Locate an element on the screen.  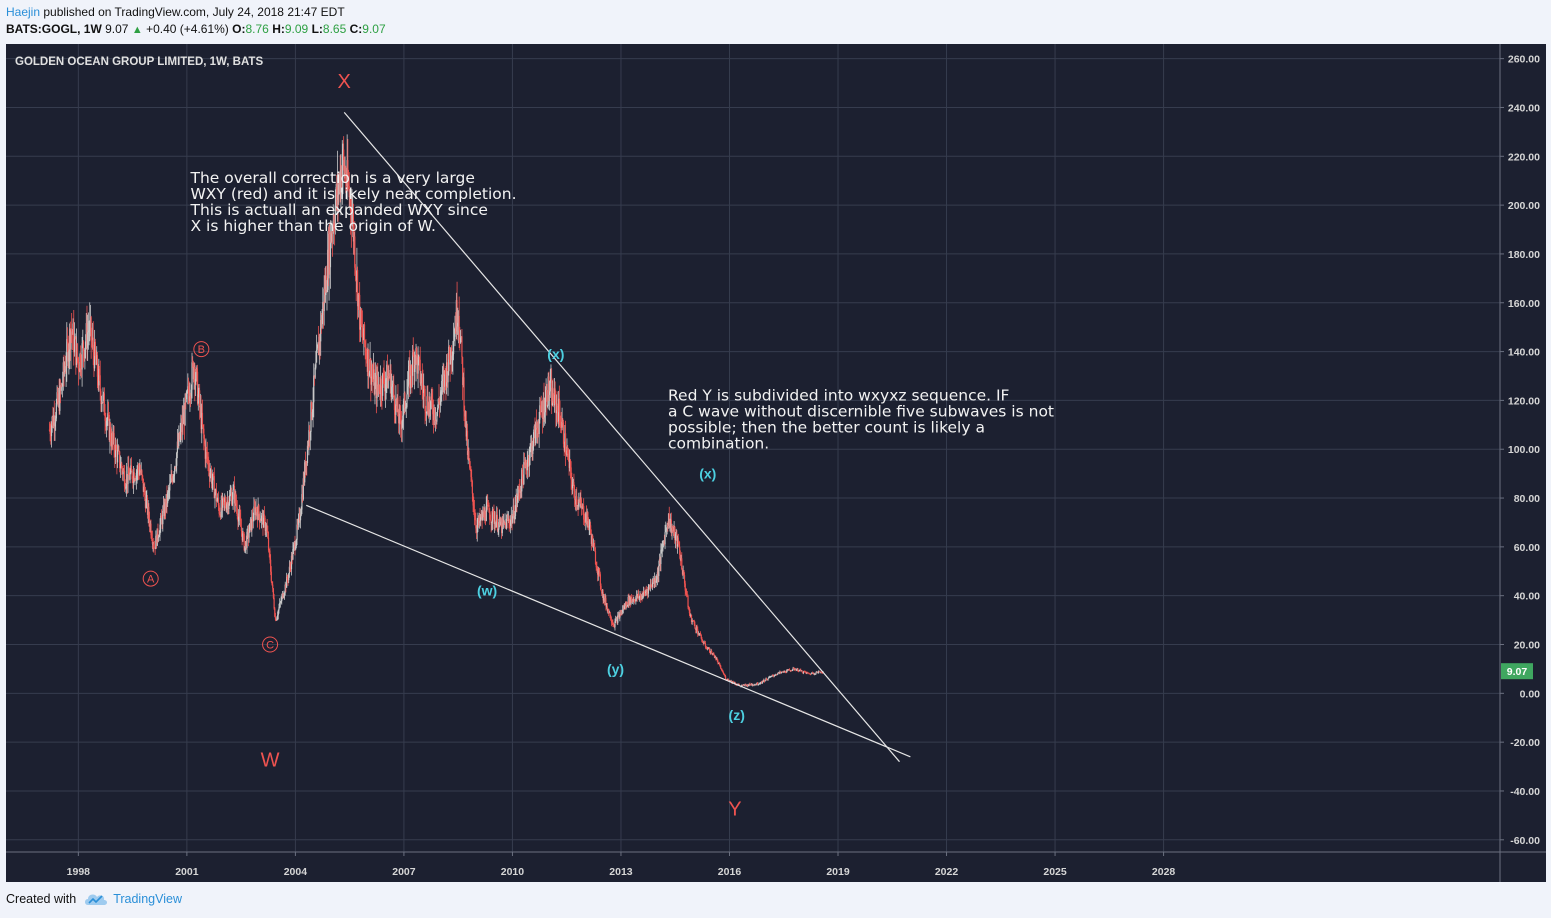
author-link: Haejin is located at coordinates (23, 12).